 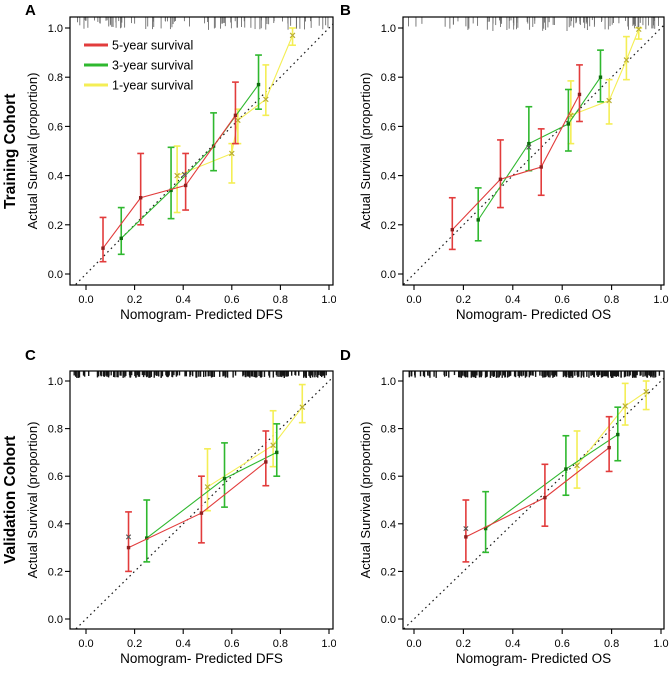 I want to click on panel-letter-b: B, so click(x=345, y=10).